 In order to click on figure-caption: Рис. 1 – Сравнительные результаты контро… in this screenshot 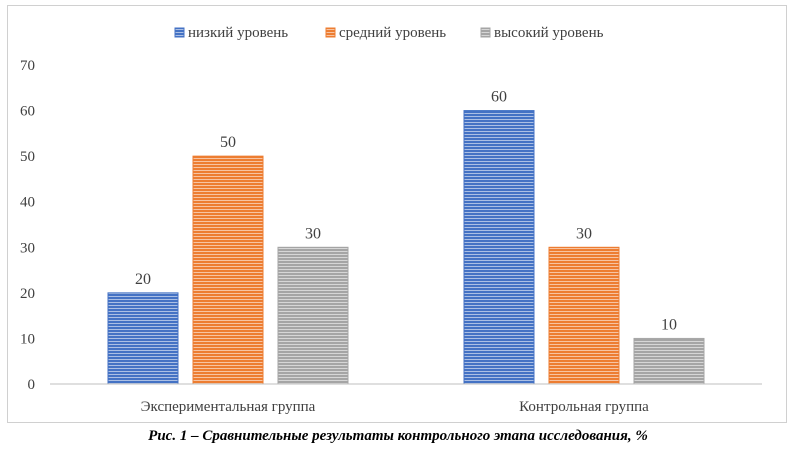, I will do `click(398, 436)`.